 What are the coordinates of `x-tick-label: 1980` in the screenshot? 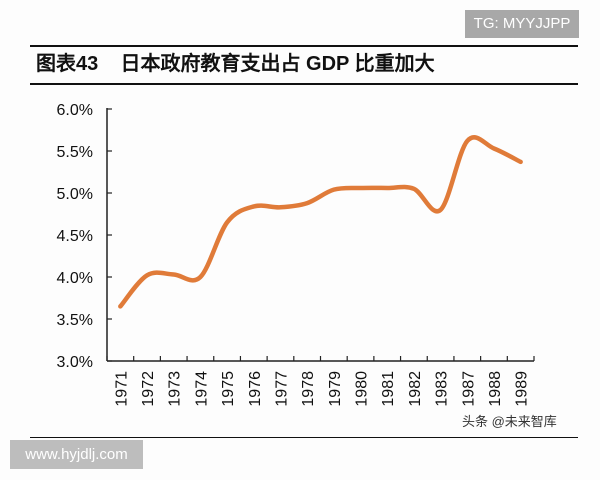 It's located at (362, 389).